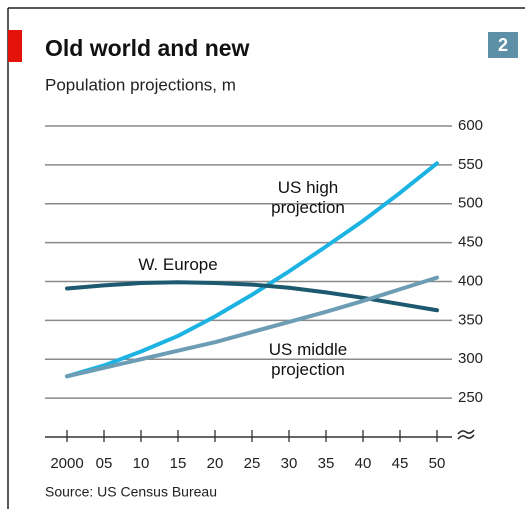 This screenshot has width=525, height=514. I want to click on x-tick-label: 50, so click(437, 463).